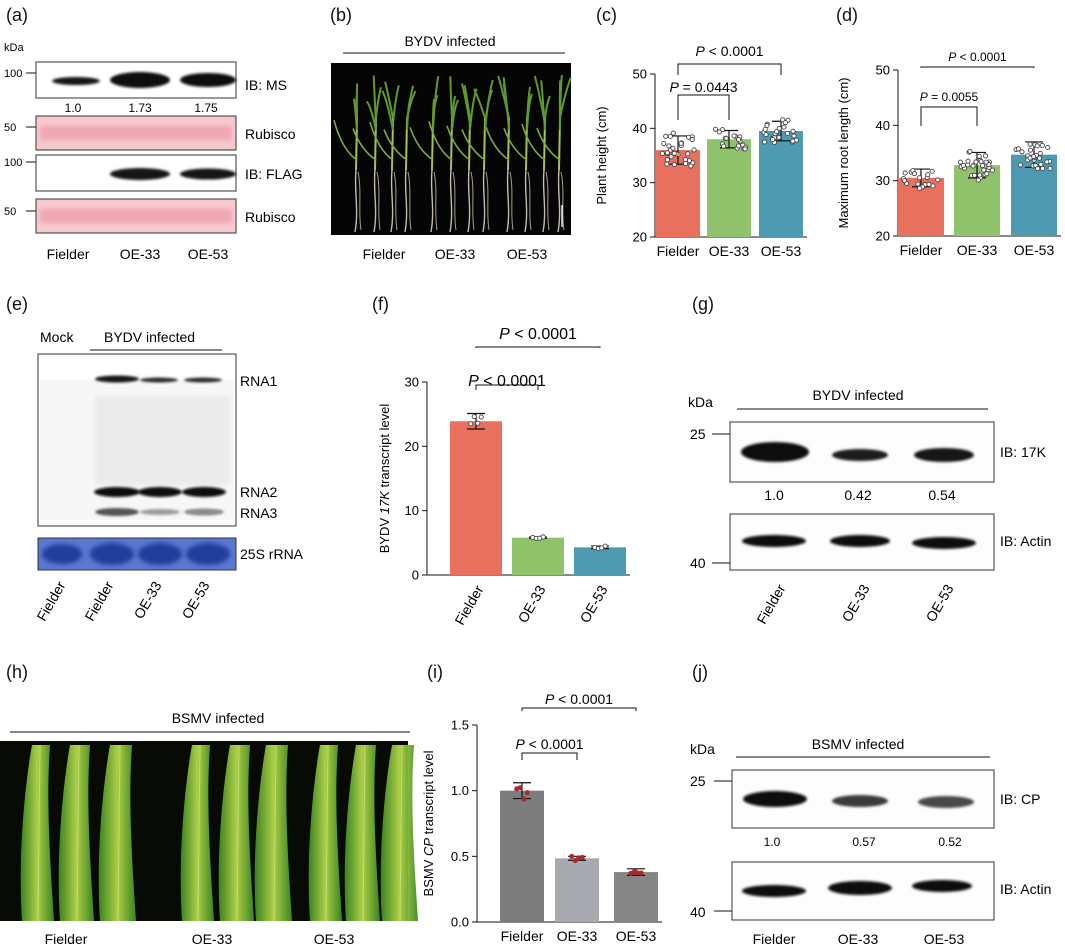 Image resolution: width=1065 pixels, height=949 pixels. I want to click on rna3-band-oe33, so click(160, 512).